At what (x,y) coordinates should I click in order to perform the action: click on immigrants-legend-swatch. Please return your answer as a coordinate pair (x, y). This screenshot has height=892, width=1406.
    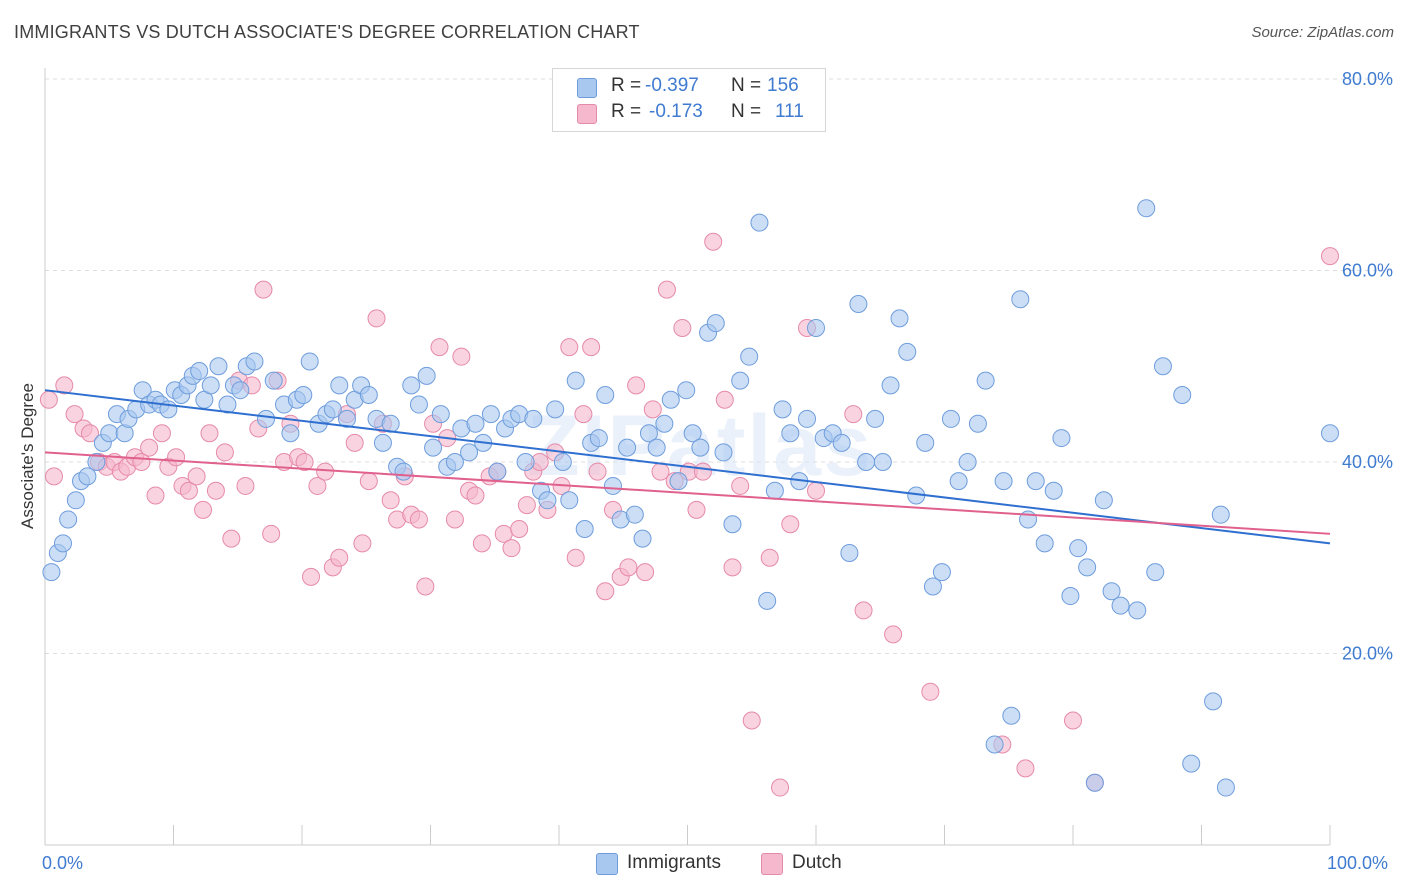
    Looking at the image, I should click on (607, 864).